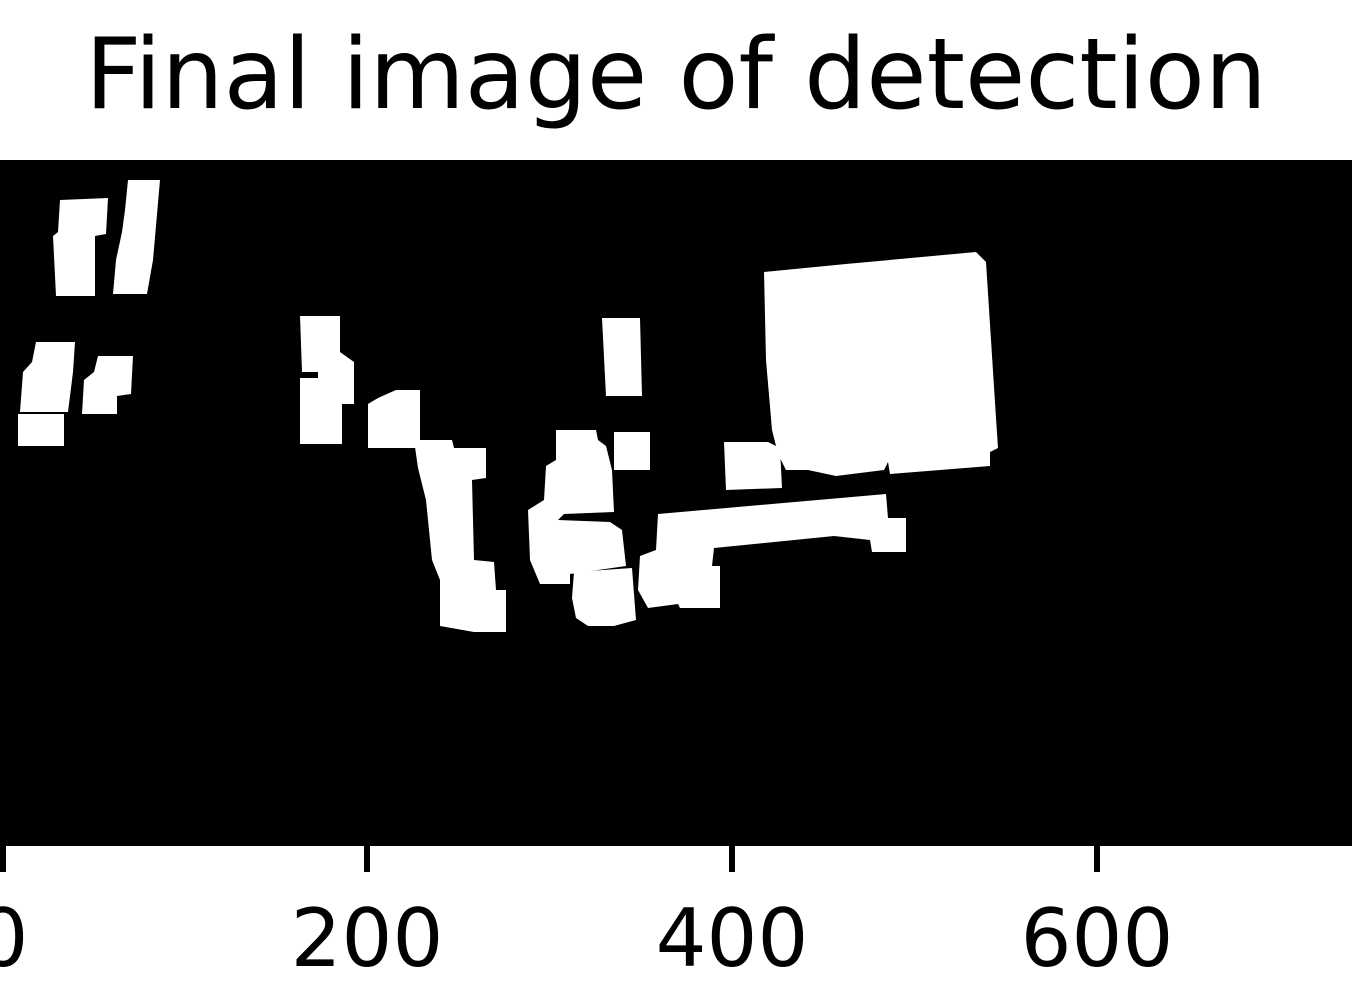 The height and width of the screenshot is (1008, 1352). I want to click on figure-title: Final image of detection, so click(676, 75).